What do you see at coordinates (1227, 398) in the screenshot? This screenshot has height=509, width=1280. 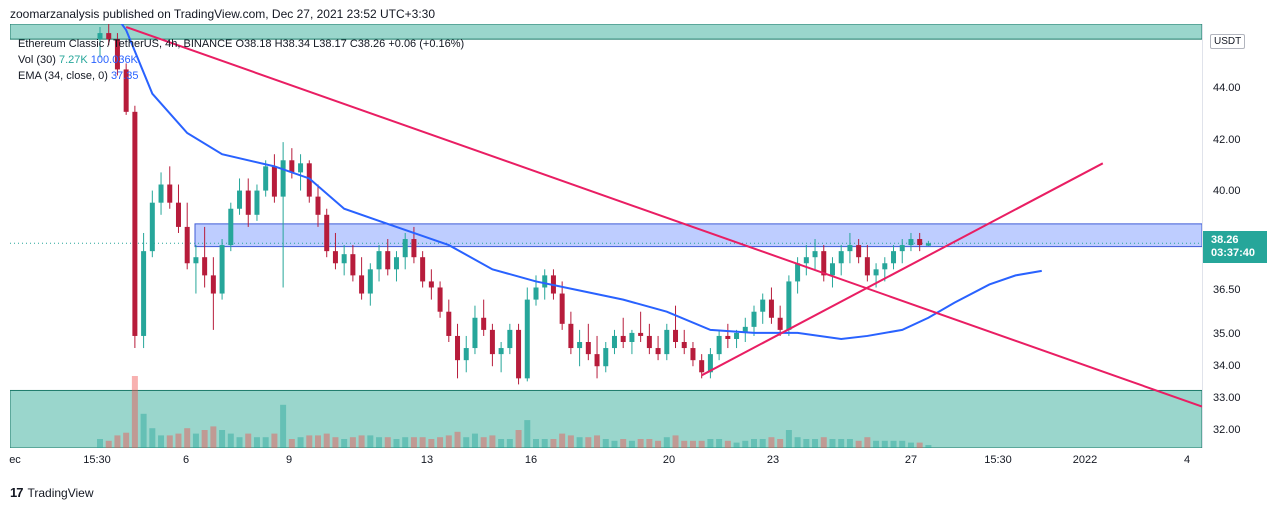 I see `price-tick: 33.00` at bounding box center [1227, 398].